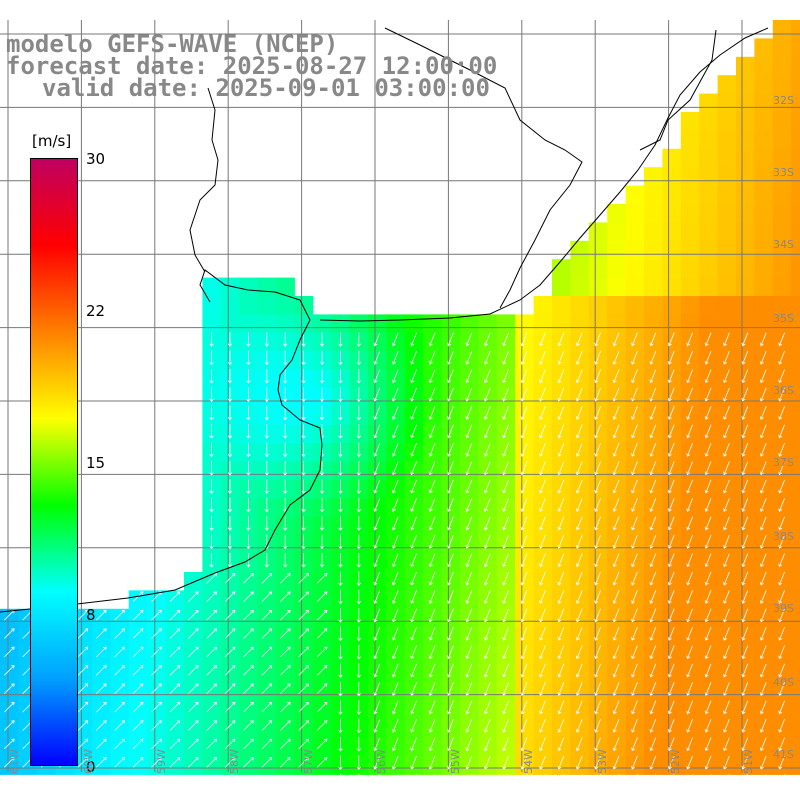  What do you see at coordinates (783, 318) in the screenshot?
I see `lat-label: 35S` at bounding box center [783, 318].